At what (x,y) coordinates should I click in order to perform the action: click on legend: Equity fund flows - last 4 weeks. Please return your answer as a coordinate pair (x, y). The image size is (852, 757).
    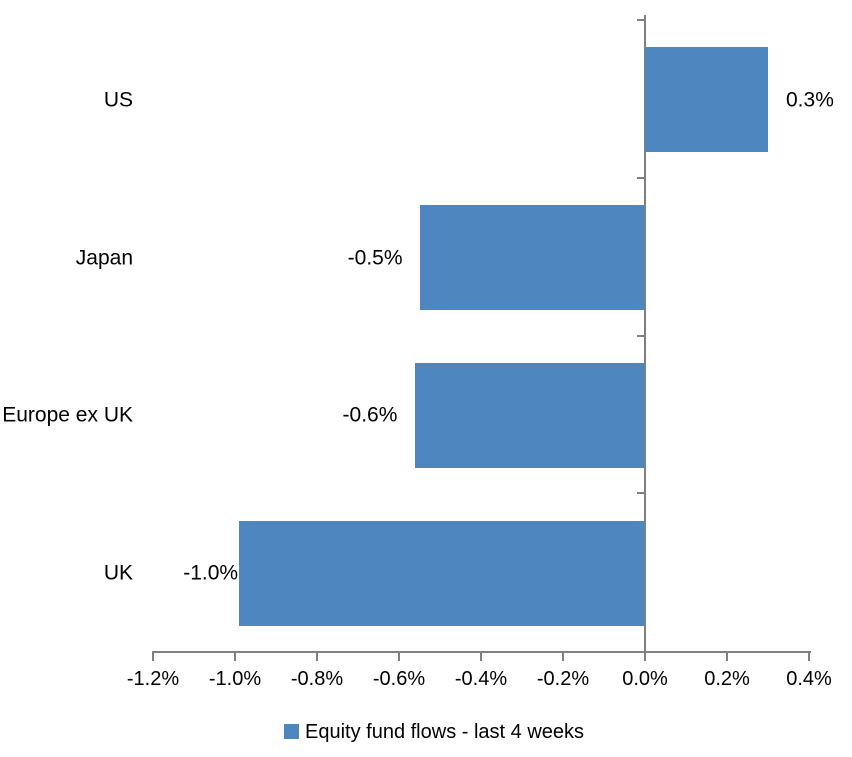
    Looking at the image, I should click on (434, 731).